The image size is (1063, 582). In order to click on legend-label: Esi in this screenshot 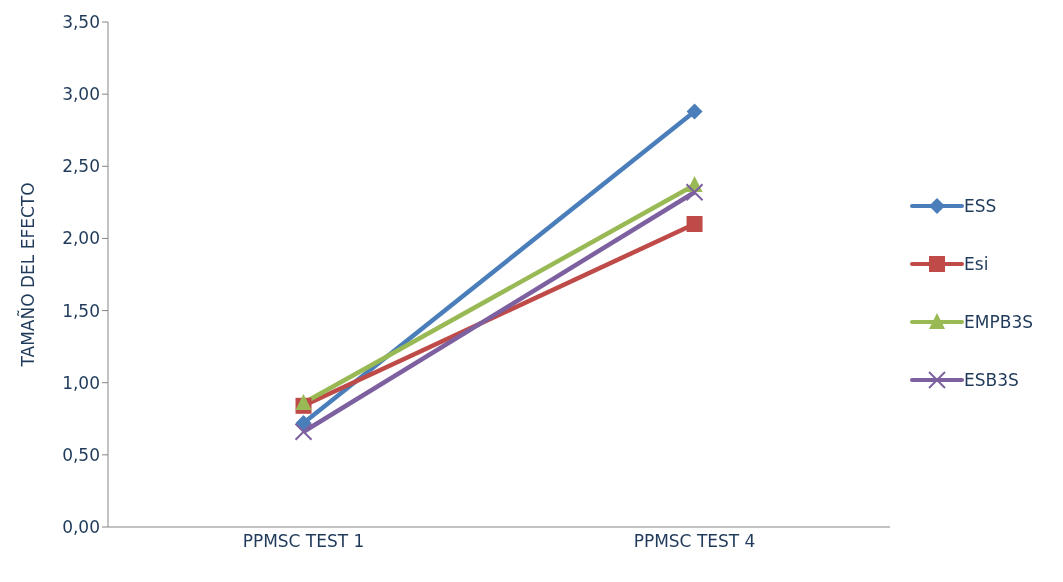, I will do `click(976, 264)`.